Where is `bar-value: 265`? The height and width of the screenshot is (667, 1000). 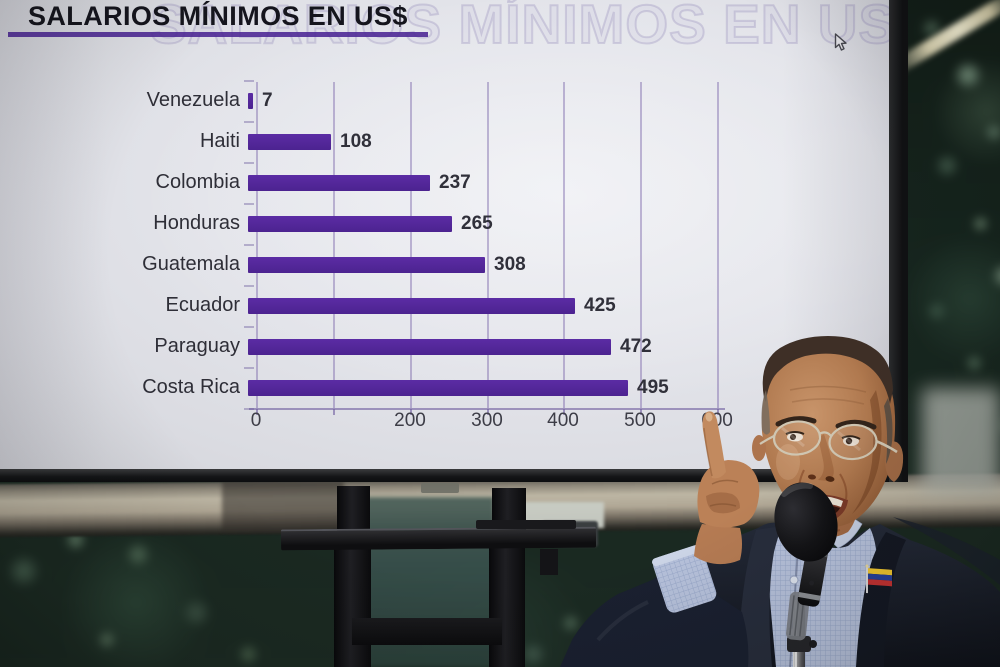 bar-value: 265 is located at coordinates (477, 223).